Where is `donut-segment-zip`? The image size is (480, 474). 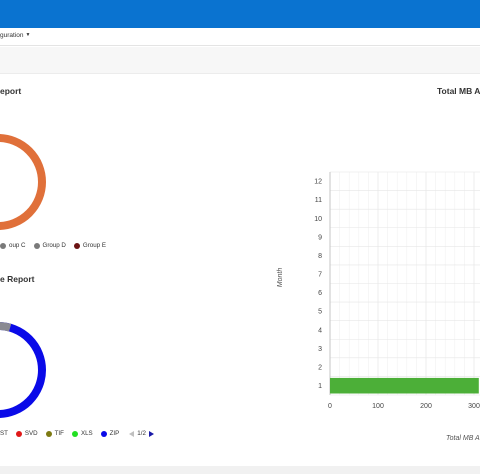 donut-segment-zip is located at coordinates (23, 370).